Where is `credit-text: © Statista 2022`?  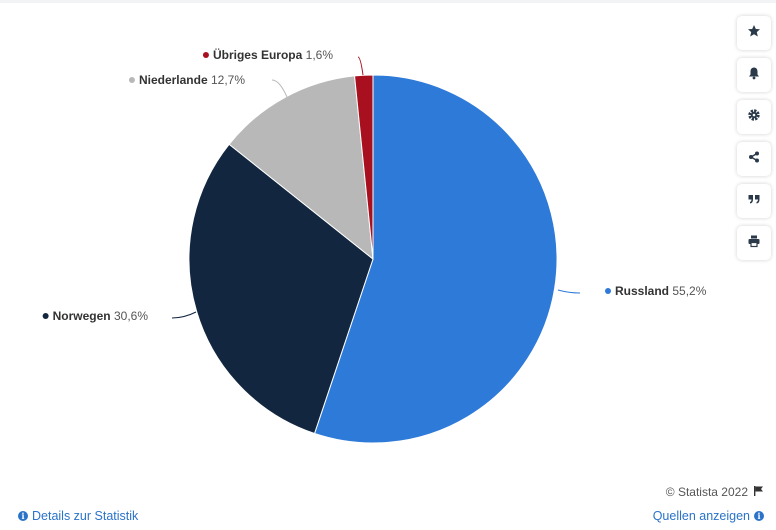 credit-text: © Statista 2022 is located at coordinates (706, 492).